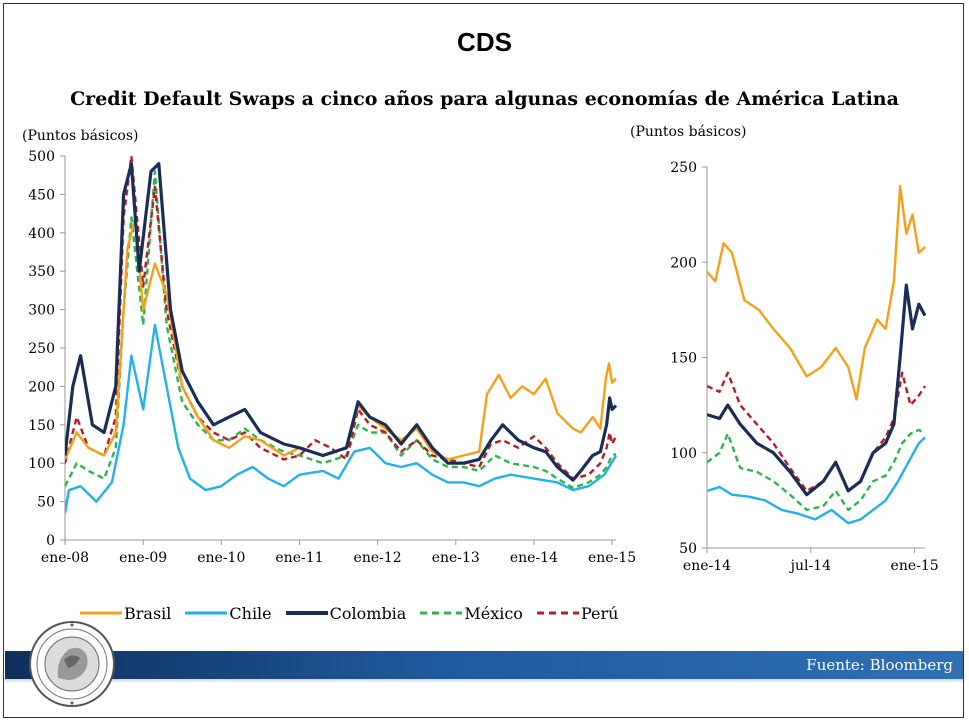  I want to click on series-line-peru, so click(817, 432).